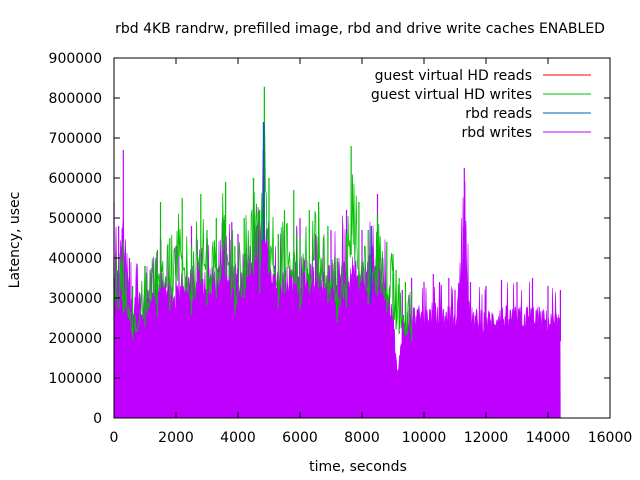 The image size is (640, 480). Describe the element at coordinates (15, 240) in the screenshot. I see `y-axis-label: Latency, usec` at that location.